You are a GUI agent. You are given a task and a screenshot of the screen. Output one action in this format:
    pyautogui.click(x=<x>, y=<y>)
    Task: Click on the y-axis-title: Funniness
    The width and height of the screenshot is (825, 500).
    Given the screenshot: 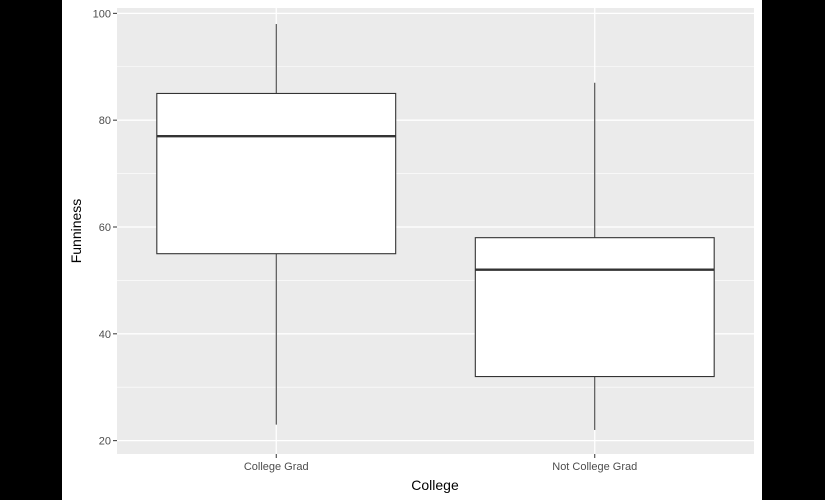 What is the action you would take?
    pyautogui.click(x=76, y=231)
    